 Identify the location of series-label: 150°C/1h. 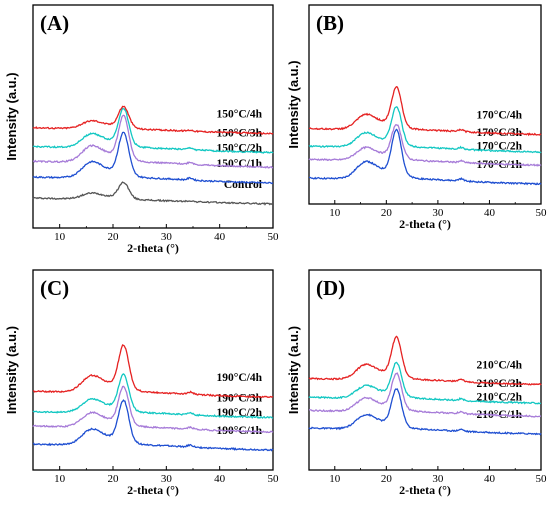
(240, 164).